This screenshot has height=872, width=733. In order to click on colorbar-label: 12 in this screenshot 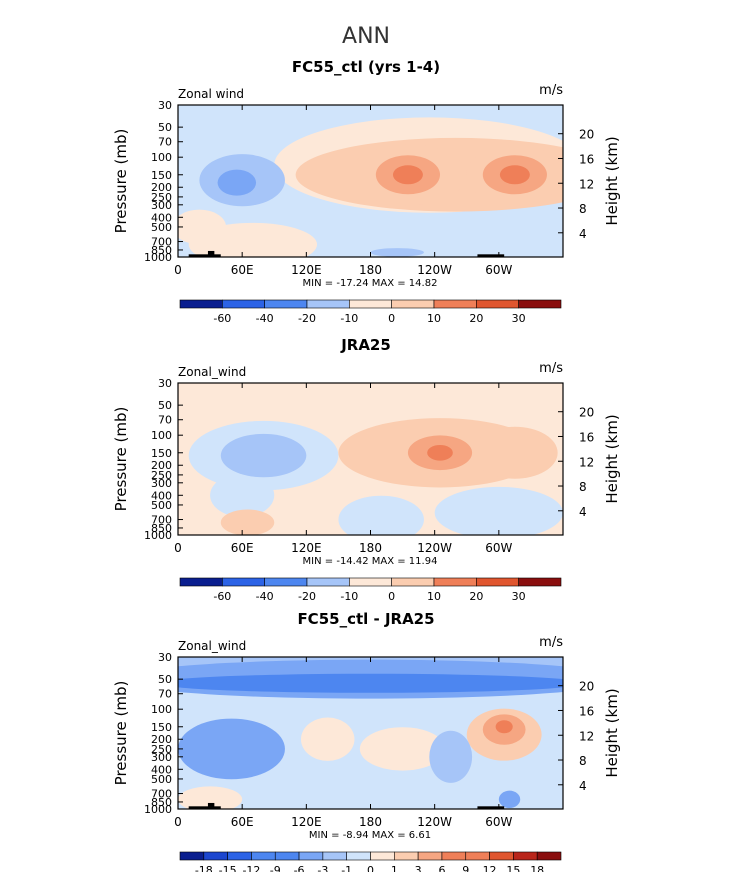, I will do `click(490, 868)`.